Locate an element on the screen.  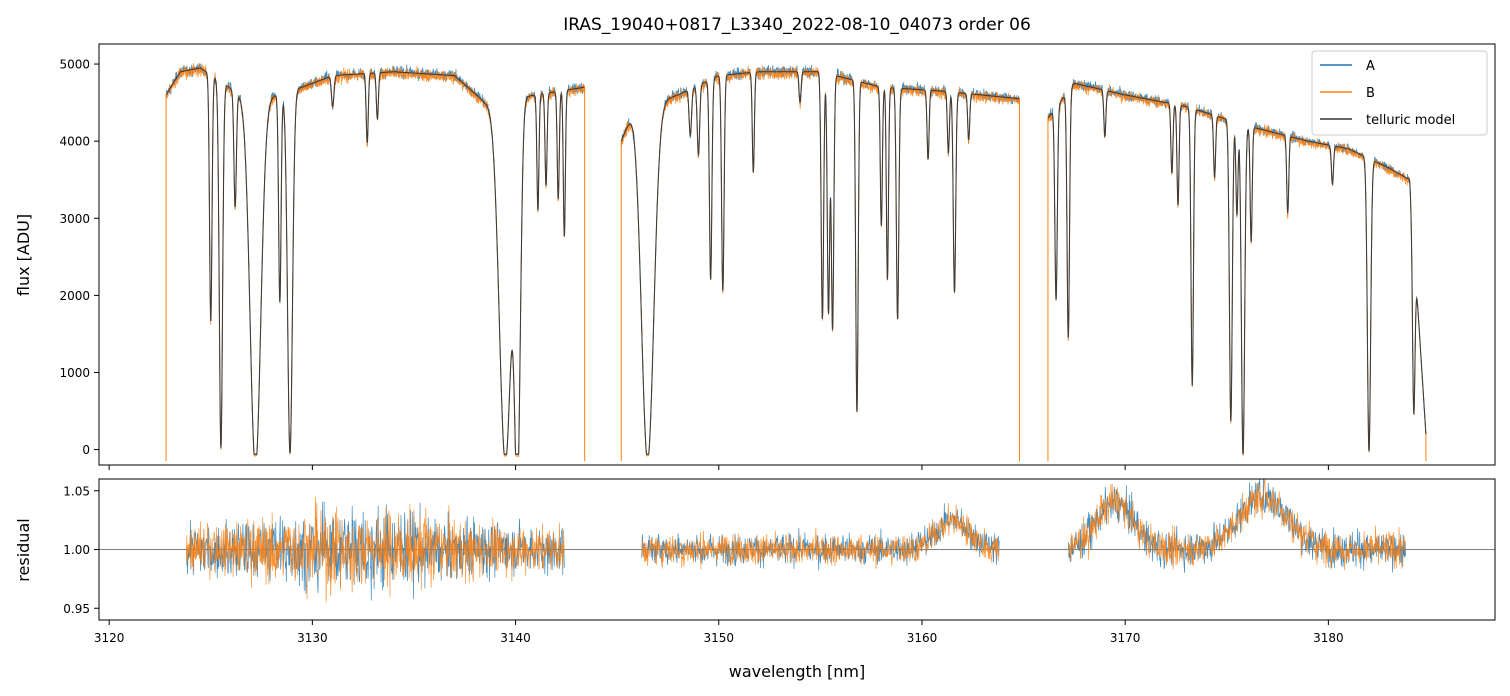
legend-label-b: B is located at coordinates (1370, 93).